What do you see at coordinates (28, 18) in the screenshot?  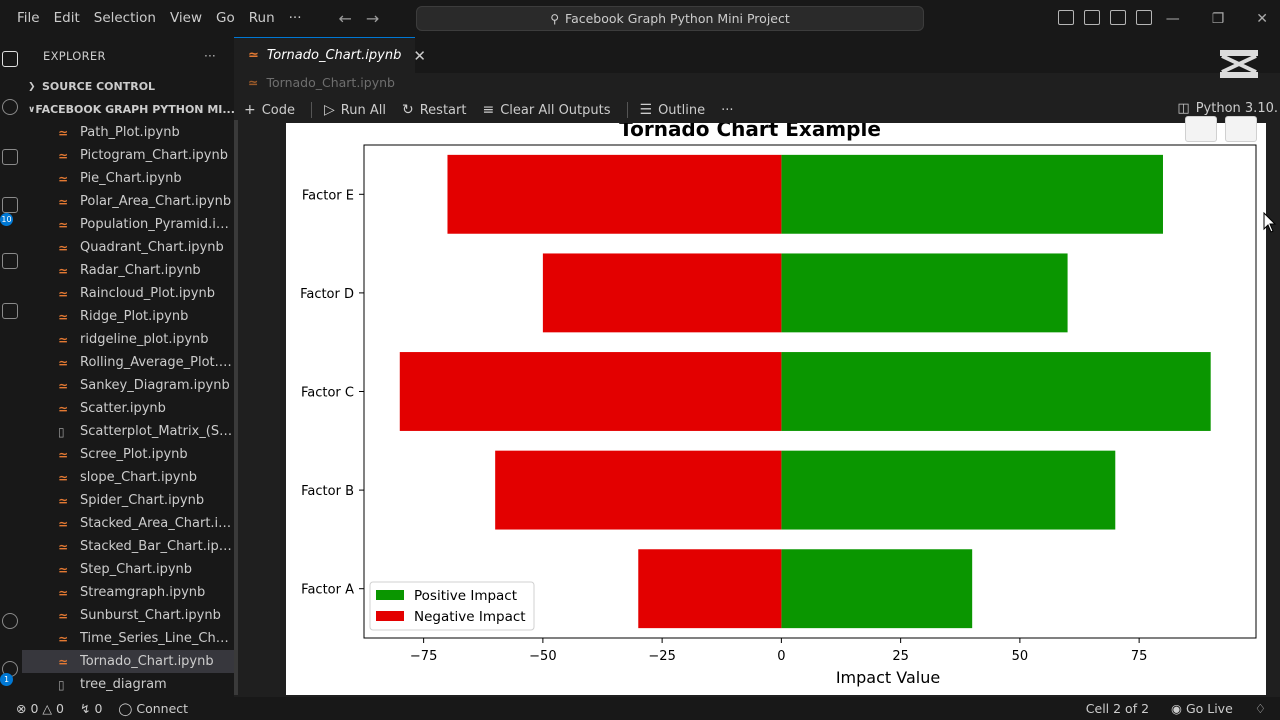 I see `menu-file: File` at bounding box center [28, 18].